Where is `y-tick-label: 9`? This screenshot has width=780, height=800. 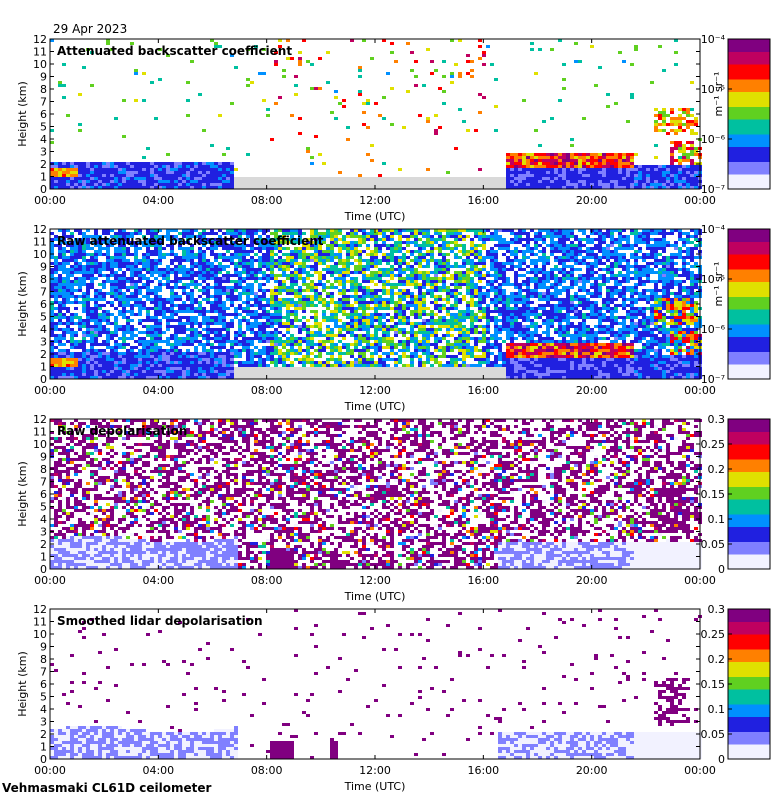 y-tick-label: 9 is located at coordinates (43, 77).